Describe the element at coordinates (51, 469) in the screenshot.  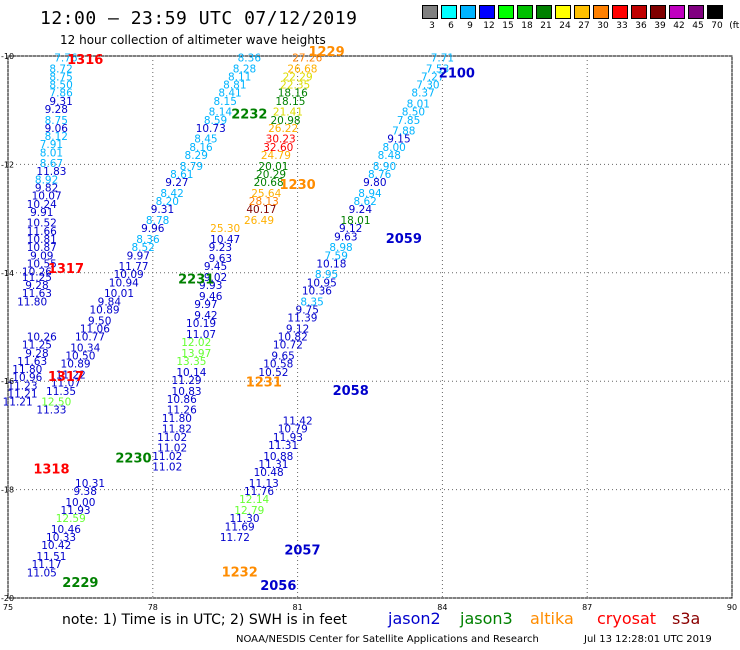
I see `pass-number-label: 1318` at that location.